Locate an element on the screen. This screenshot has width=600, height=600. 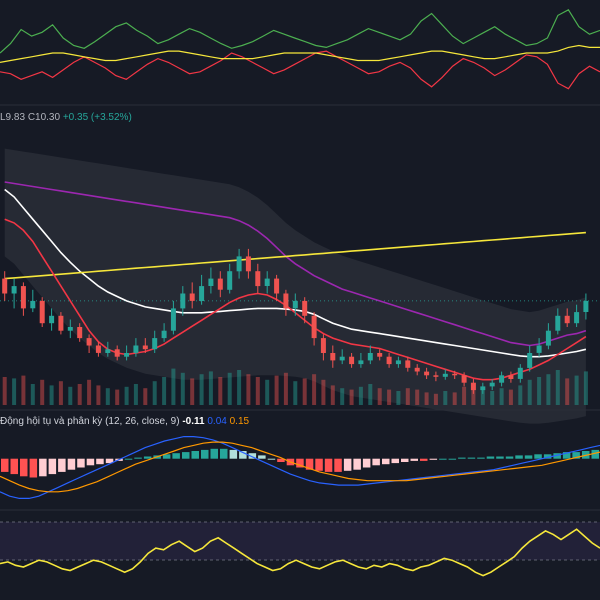
rsi-band is located at coordinates (300, 541).